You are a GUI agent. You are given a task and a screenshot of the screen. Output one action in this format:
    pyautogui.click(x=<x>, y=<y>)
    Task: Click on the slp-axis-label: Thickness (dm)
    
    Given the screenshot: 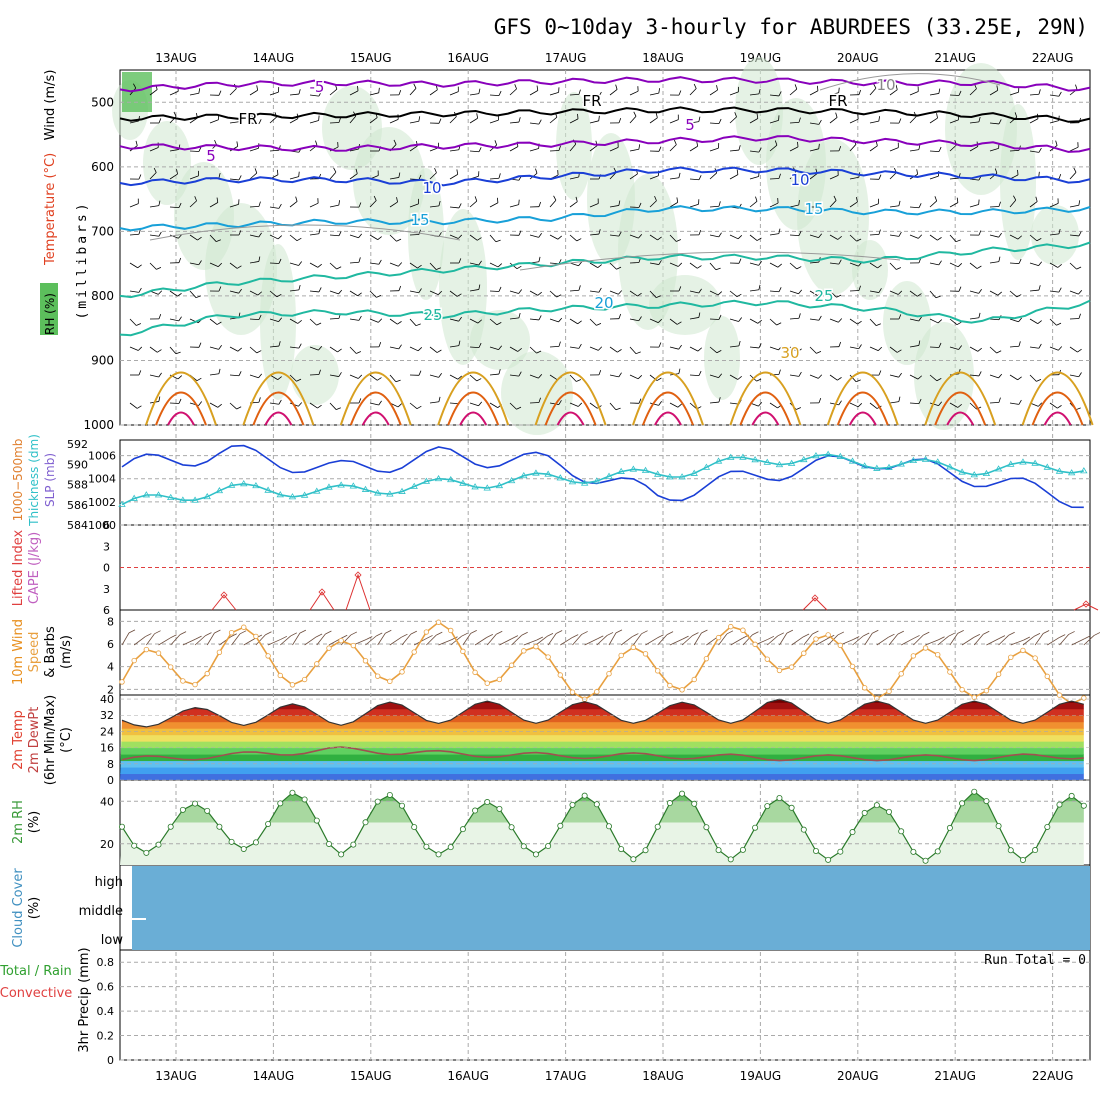 What is the action you would take?
    pyautogui.click(x=34, y=480)
    